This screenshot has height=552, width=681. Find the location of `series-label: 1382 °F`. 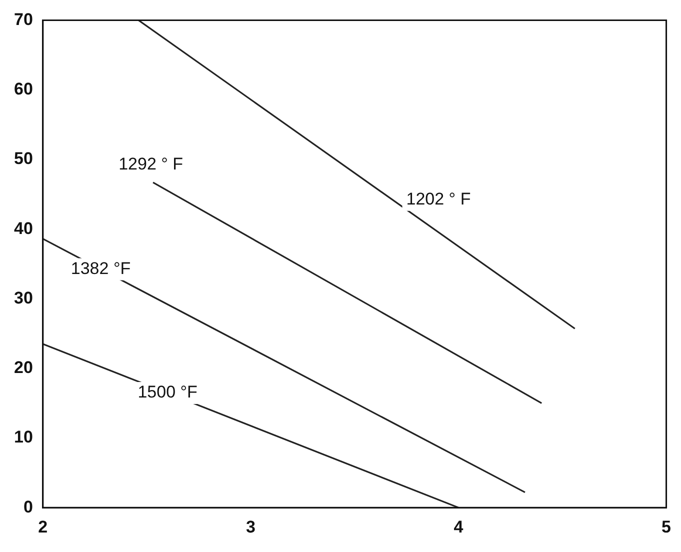

series-label: 1382 °F is located at coordinates (100, 268).